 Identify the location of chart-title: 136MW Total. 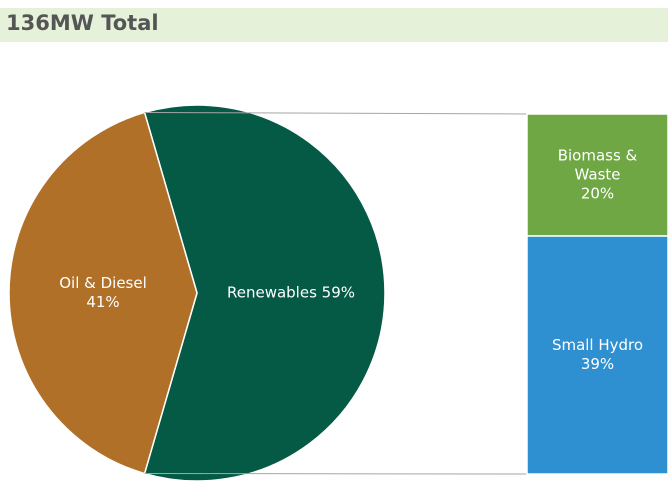
(82, 23).